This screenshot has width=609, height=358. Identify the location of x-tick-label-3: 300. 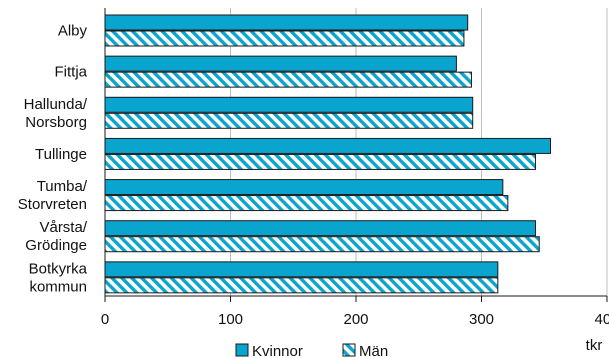
(481, 319).